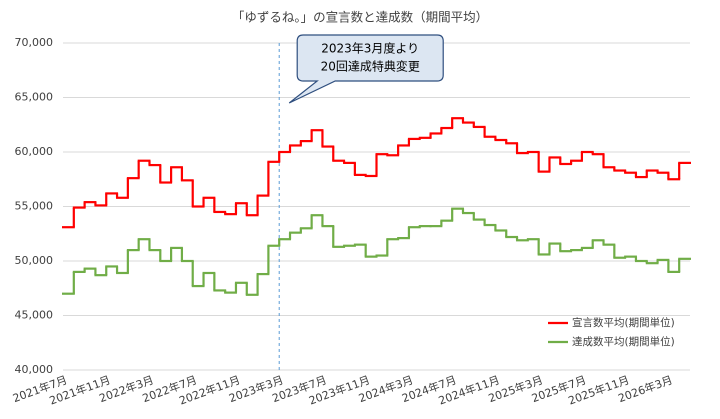 This screenshot has width=720, height=419. Describe the element at coordinates (34, 315) in the screenshot. I see `y-tick-label: 45,000` at that location.